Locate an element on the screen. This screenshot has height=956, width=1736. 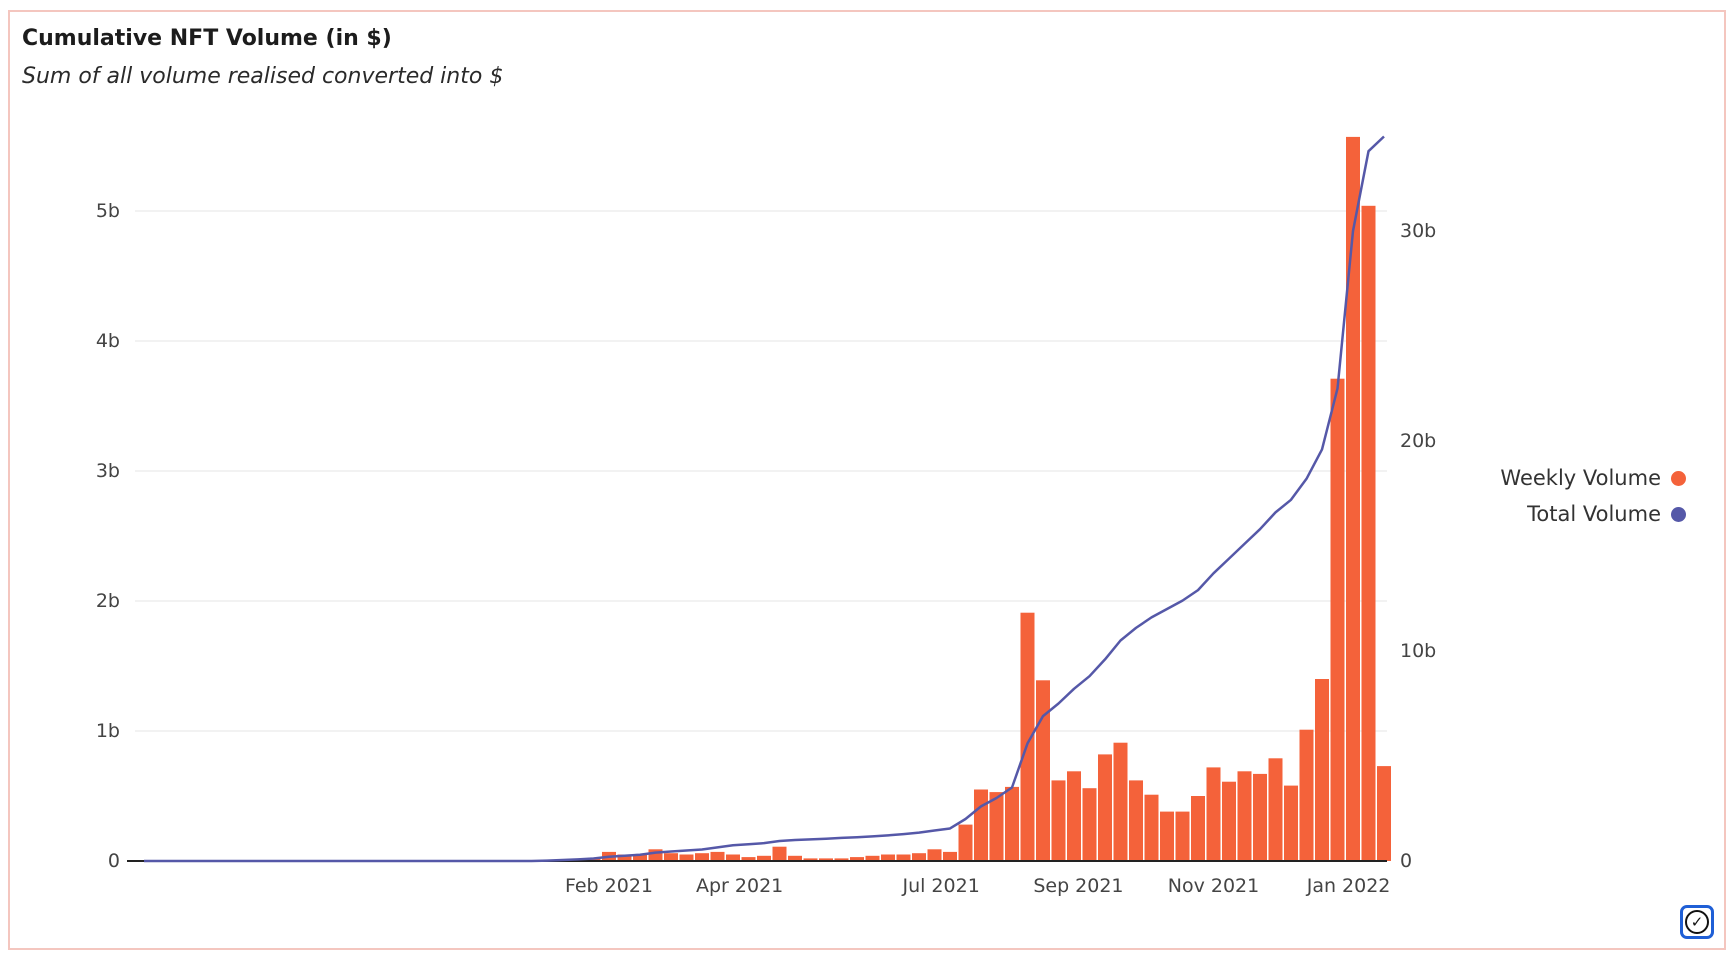
y-left-tick-label: 0 is located at coordinates (114, 861).